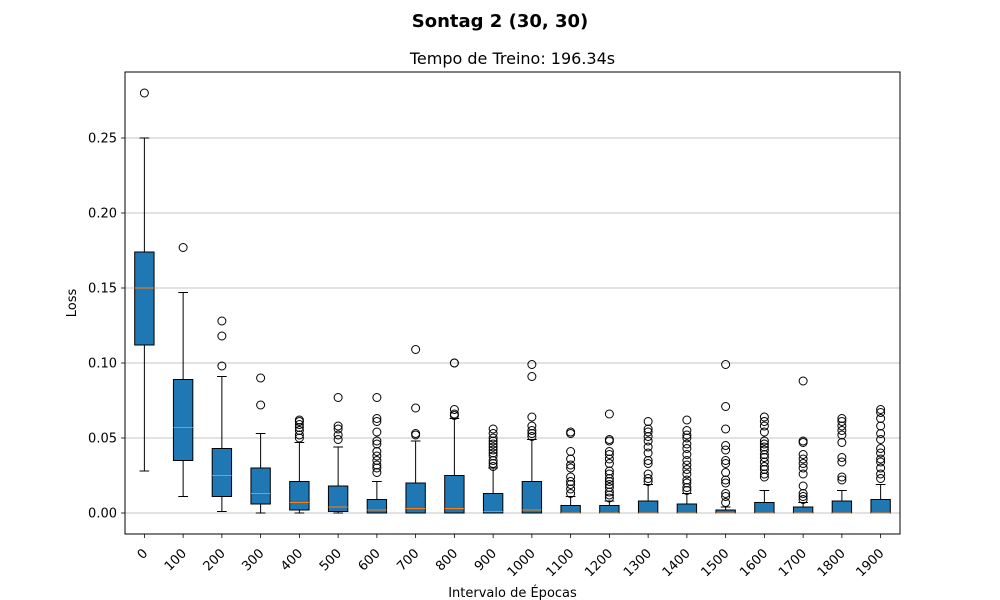 This screenshot has width=1000, height=600. Describe the element at coordinates (500, 21) in the screenshot. I see `chart-suptitle: Sontag 2 (30, 30)` at that location.